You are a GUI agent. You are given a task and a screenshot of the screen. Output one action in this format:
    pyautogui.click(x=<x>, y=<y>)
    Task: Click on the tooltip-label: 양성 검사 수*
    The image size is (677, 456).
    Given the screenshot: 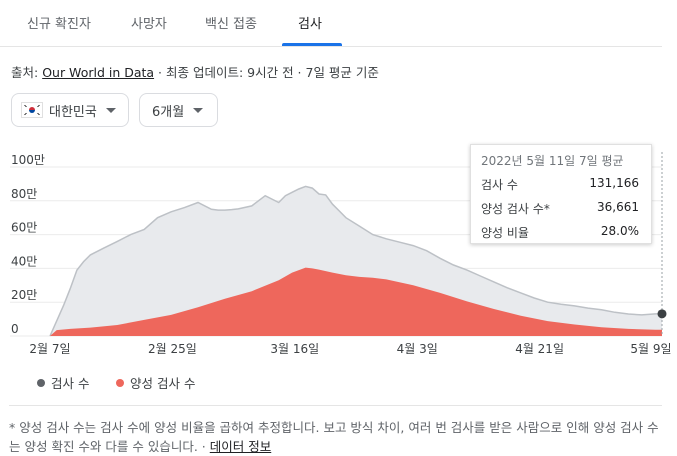 What is the action you would take?
    pyautogui.click(x=515, y=209)
    